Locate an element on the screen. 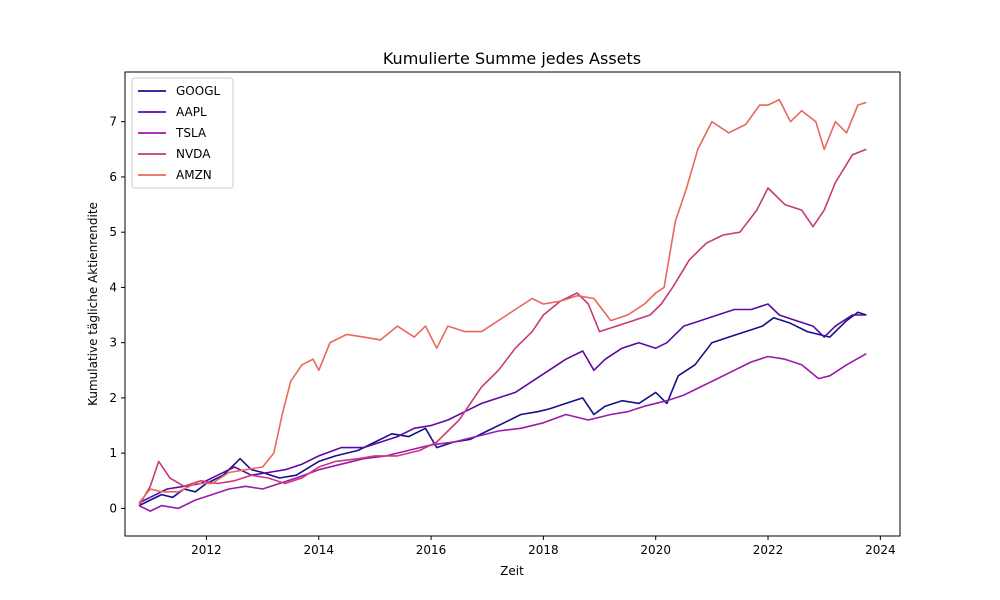 The height and width of the screenshot is (600, 1000). legend-label-aapl: AAPL is located at coordinates (191, 112).